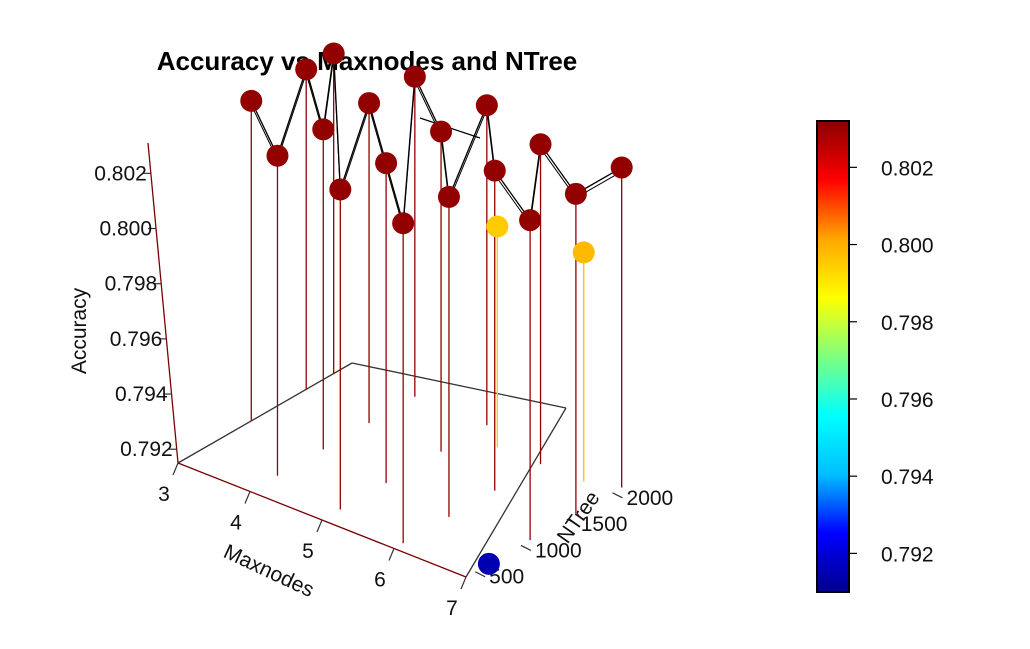  I want to click on z-tick-label: 0.802, so click(120, 173).